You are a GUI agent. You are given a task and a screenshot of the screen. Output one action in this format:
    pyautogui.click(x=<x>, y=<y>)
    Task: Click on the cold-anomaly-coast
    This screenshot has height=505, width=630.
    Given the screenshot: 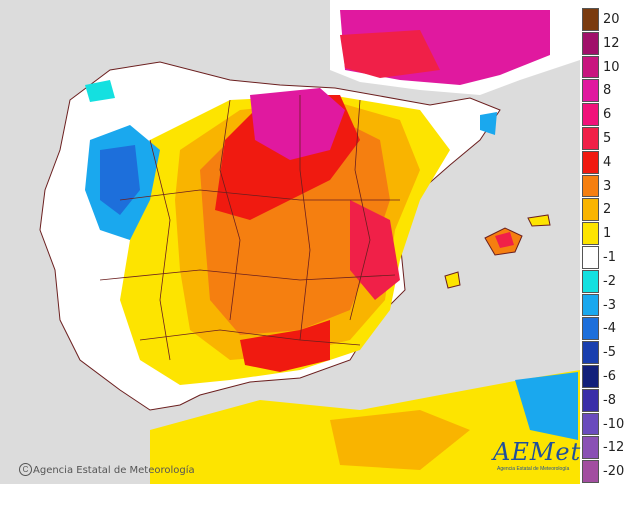 What is the action you would take?
    pyautogui.click(x=100, y=91)
    